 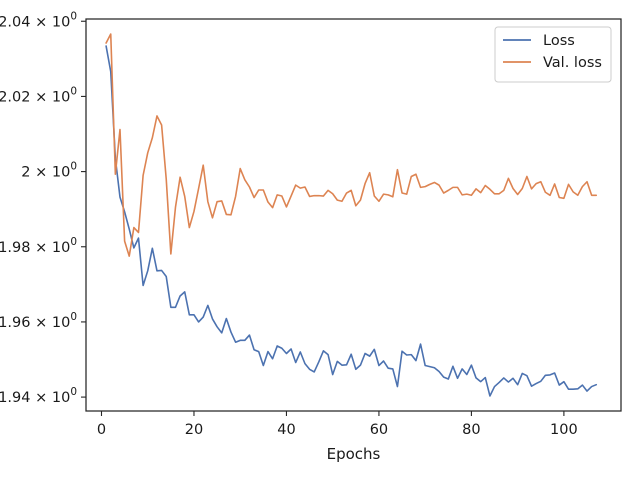 I want to click on y-tick-label: 1.94 × 100, so click(x=38, y=396).